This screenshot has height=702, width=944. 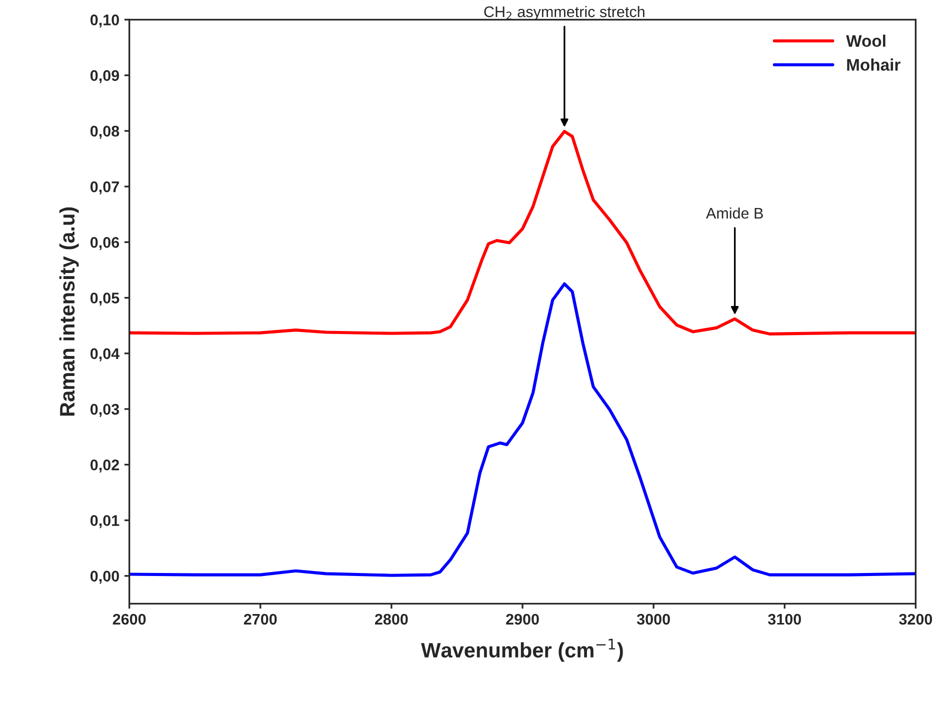 I want to click on x-tick-label: 3200, so click(x=915, y=619).